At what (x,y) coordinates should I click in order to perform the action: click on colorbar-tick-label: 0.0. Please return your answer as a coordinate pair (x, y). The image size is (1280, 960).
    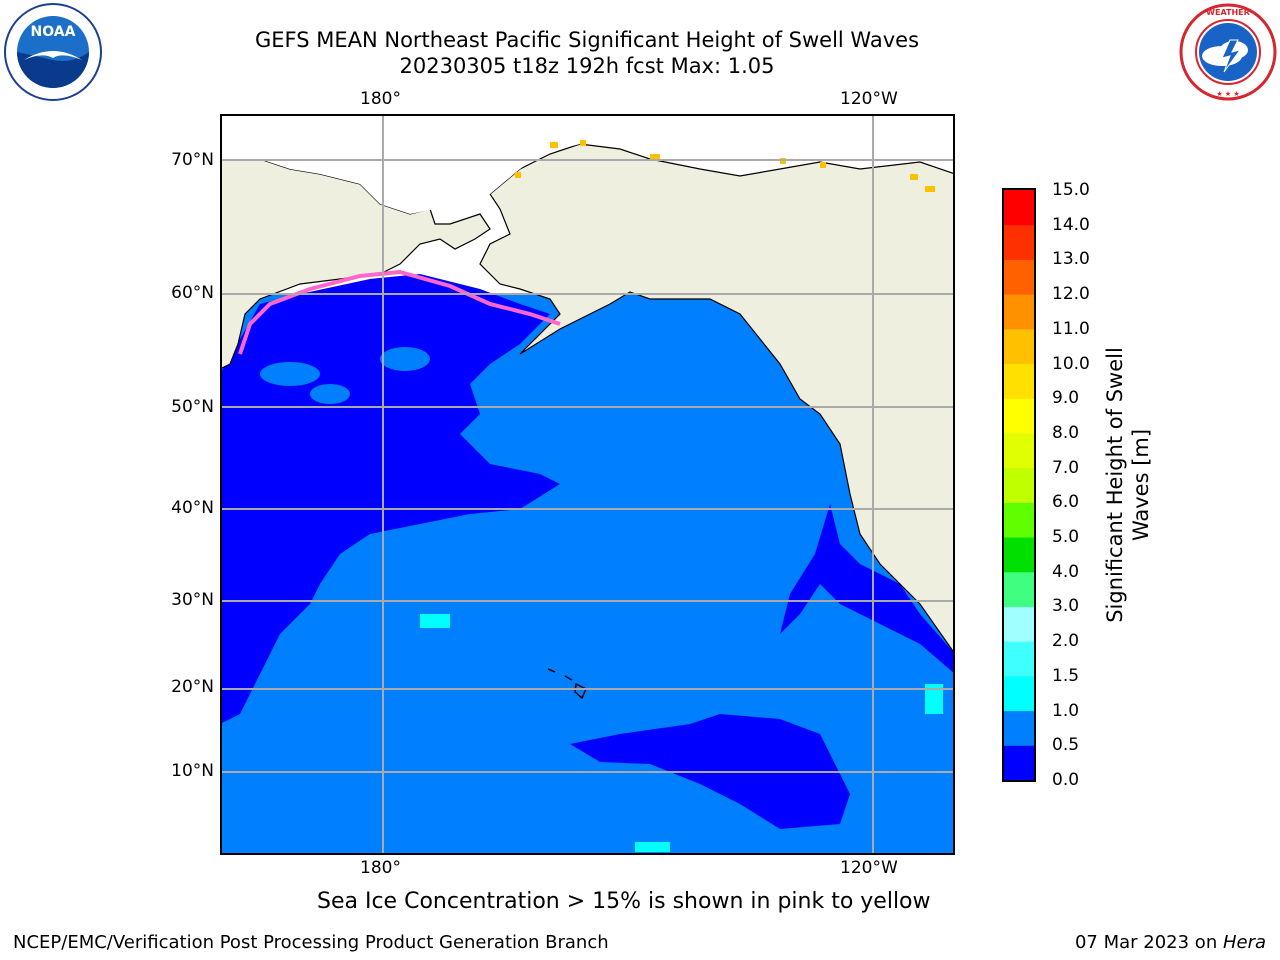
    Looking at the image, I should click on (1066, 780).